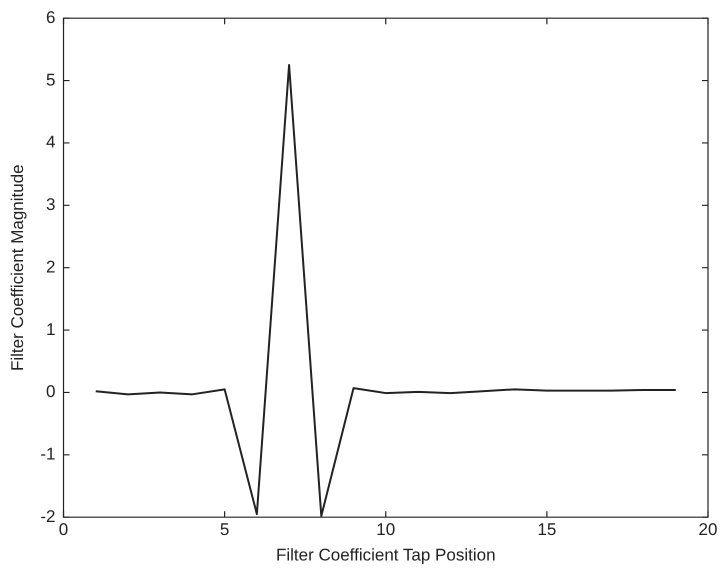 The image size is (722, 574). Describe the element at coordinates (17, 268) in the screenshot. I see `y-axis-title: Filter Coefficient Magnitude` at that location.